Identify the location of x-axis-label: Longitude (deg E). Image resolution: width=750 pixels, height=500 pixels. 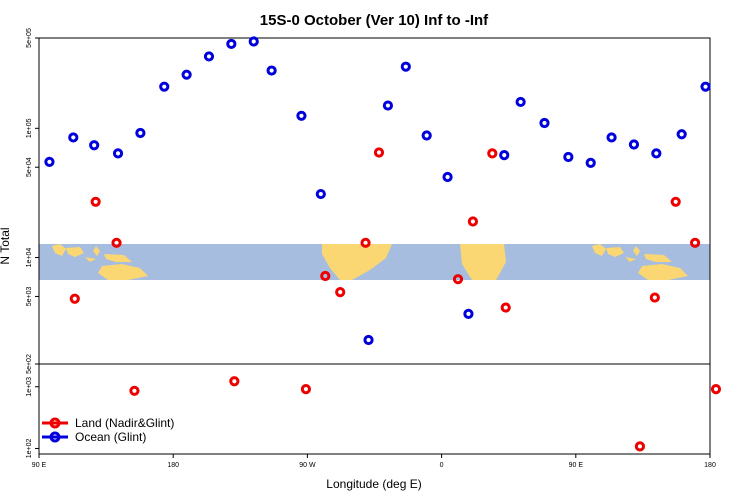
(373, 484).